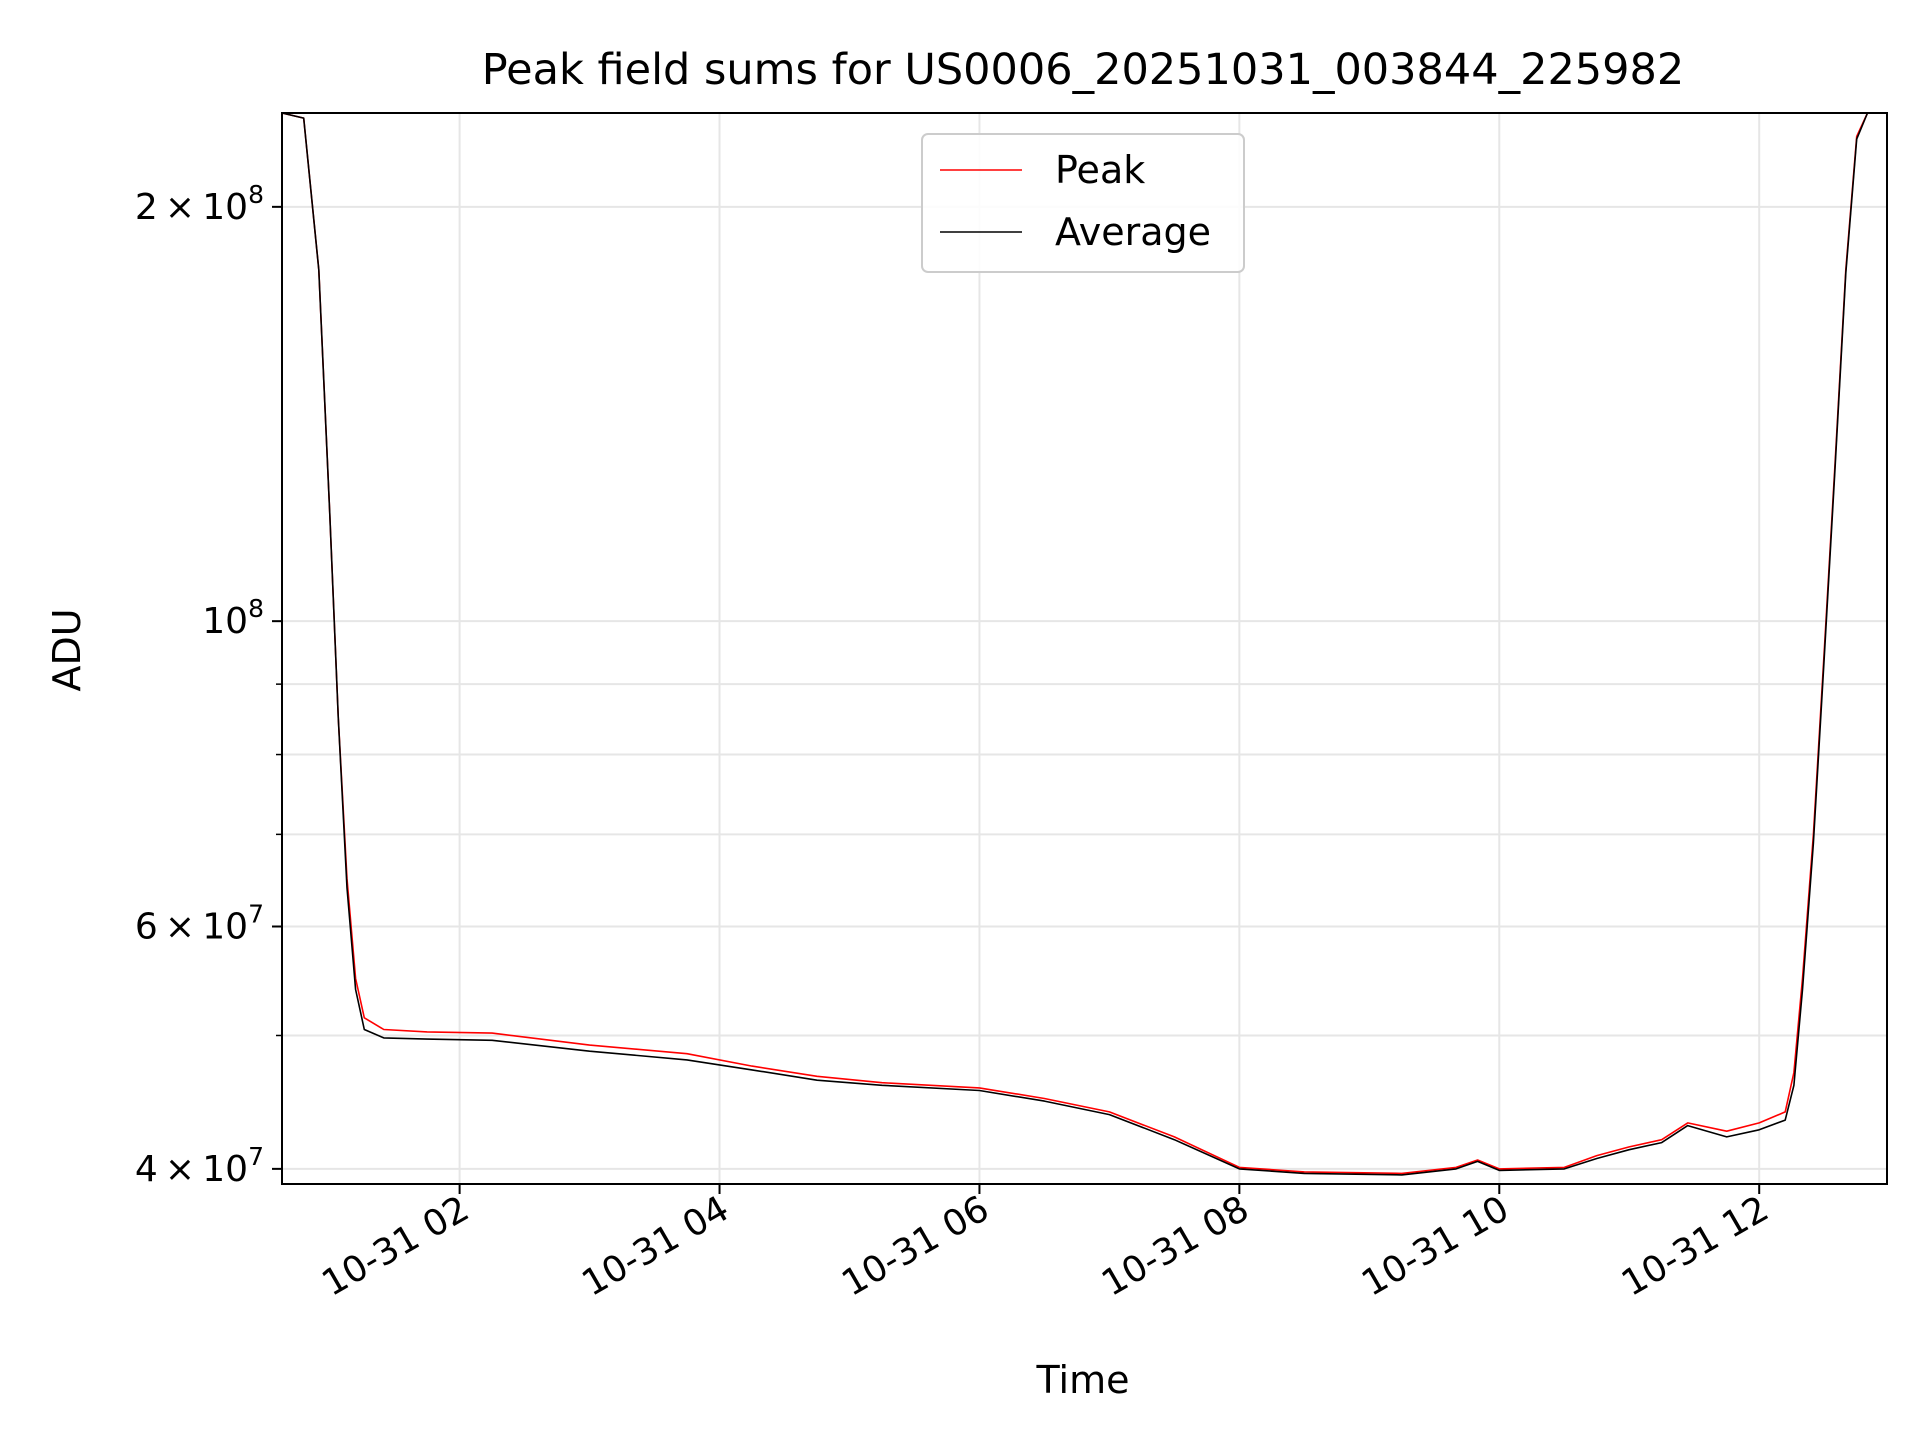 The height and width of the screenshot is (1444, 1920). Describe the element at coordinates (1133, 232) in the screenshot. I see `legend-label-average: Average` at that location.